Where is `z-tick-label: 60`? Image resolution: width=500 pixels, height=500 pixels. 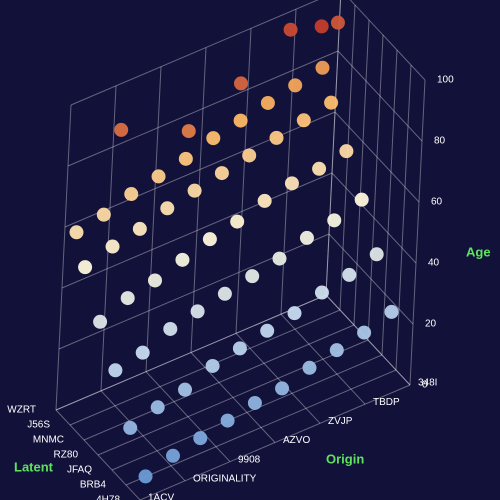
z-tick-label: 60 is located at coordinates (437, 202).